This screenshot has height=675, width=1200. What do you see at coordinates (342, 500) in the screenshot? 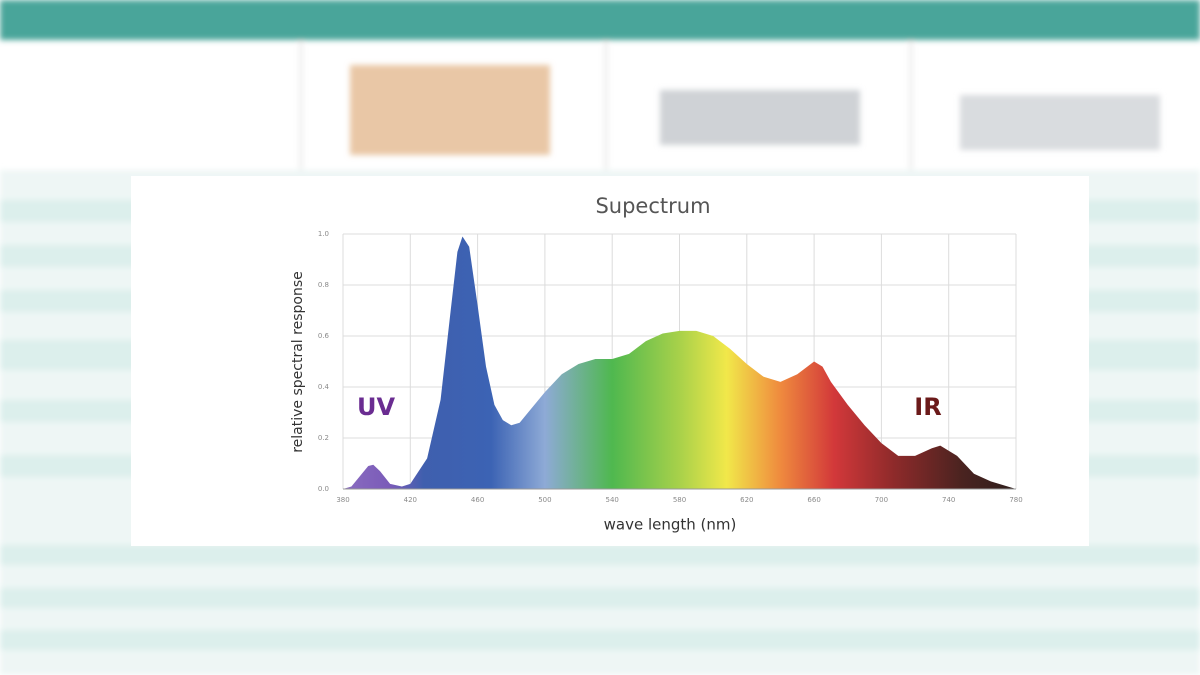
I see `x-tick-label: 380` at bounding box center [342, 500].